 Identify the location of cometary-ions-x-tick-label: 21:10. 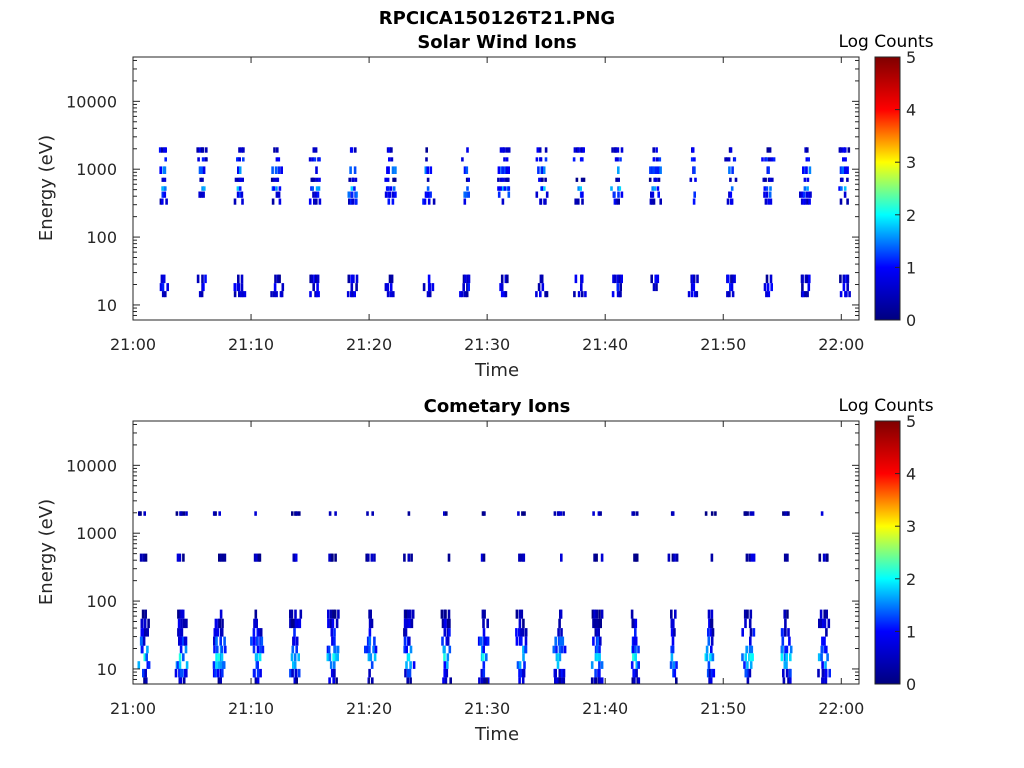
(251, 708).